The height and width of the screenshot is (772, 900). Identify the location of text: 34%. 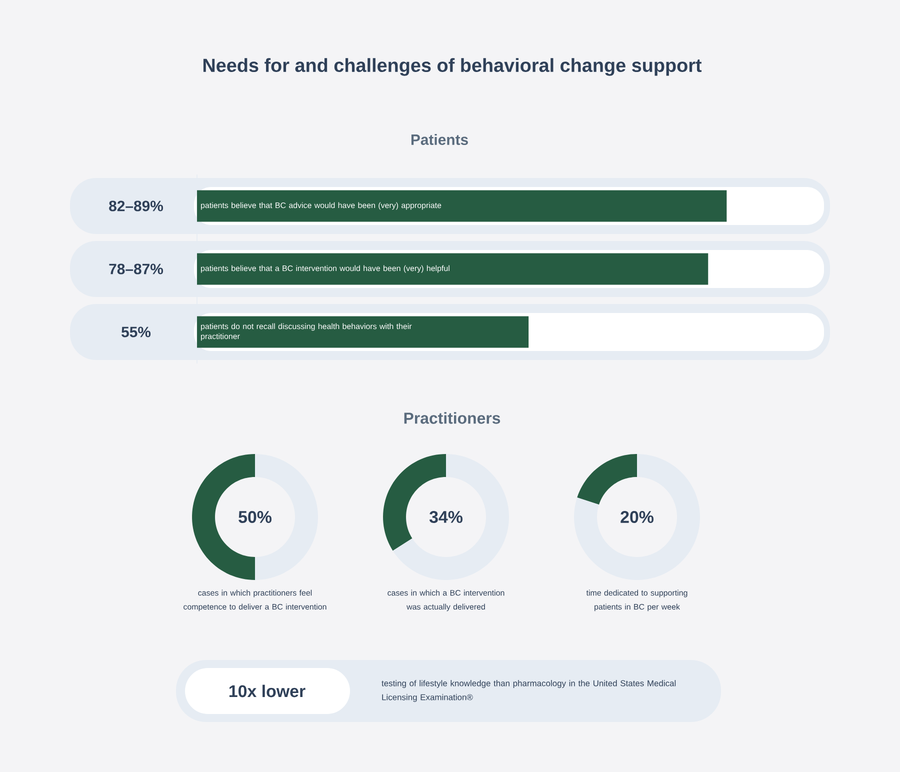
(446, 516).